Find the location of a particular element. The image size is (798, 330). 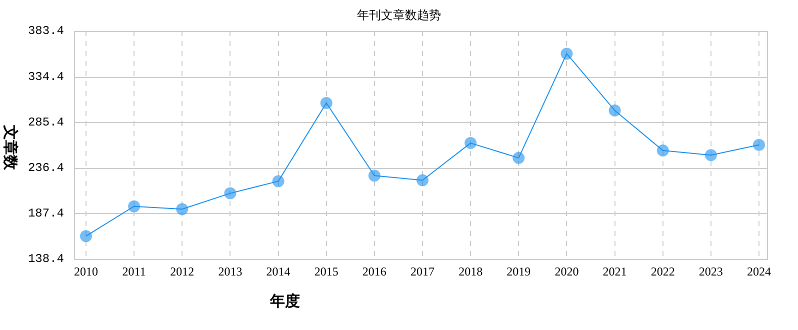

y-tick-label: 334.4 is located at coordinates (46, 77).